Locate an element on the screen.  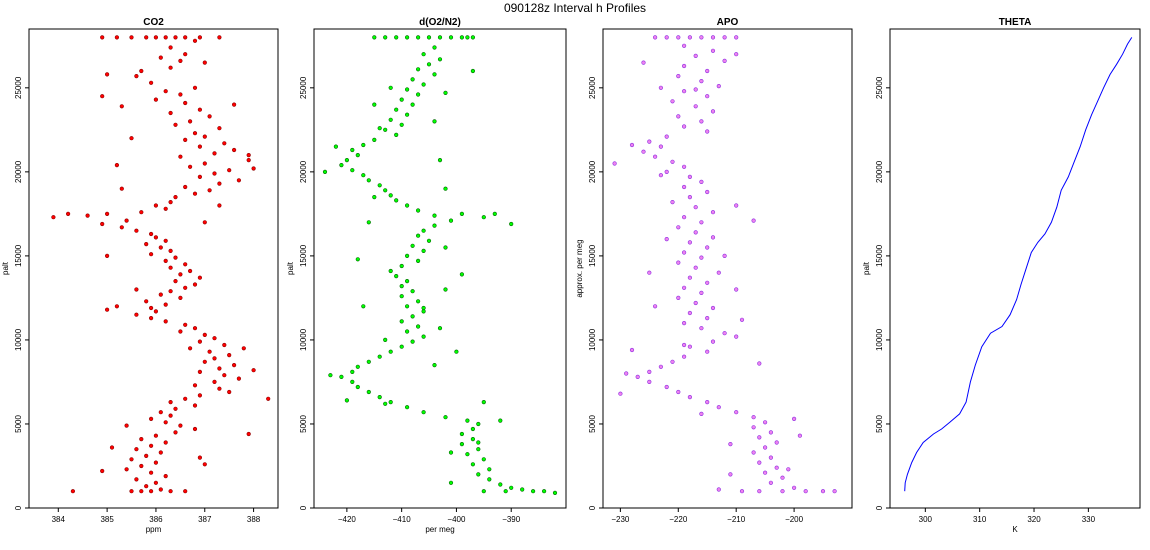
x-tick-label: −230 is located at coordinates (620, 519).